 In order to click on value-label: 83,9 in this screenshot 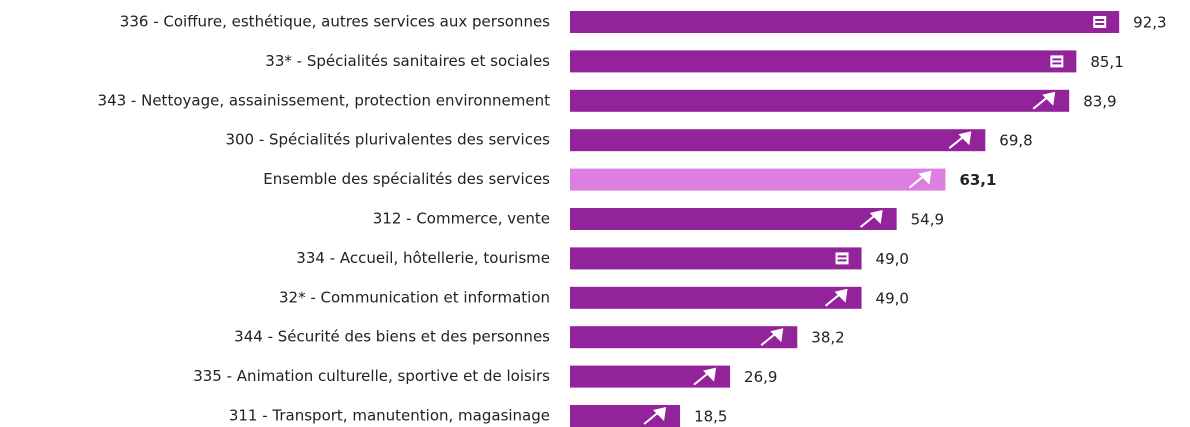, I will do `click(1099, 101)`.